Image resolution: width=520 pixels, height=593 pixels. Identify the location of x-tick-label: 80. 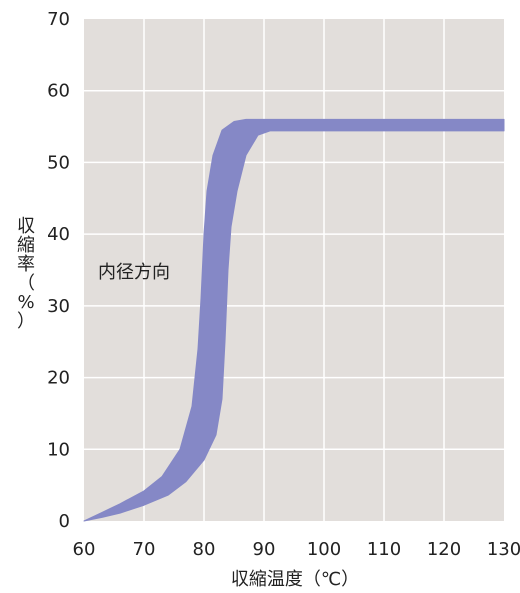
(204, 549).